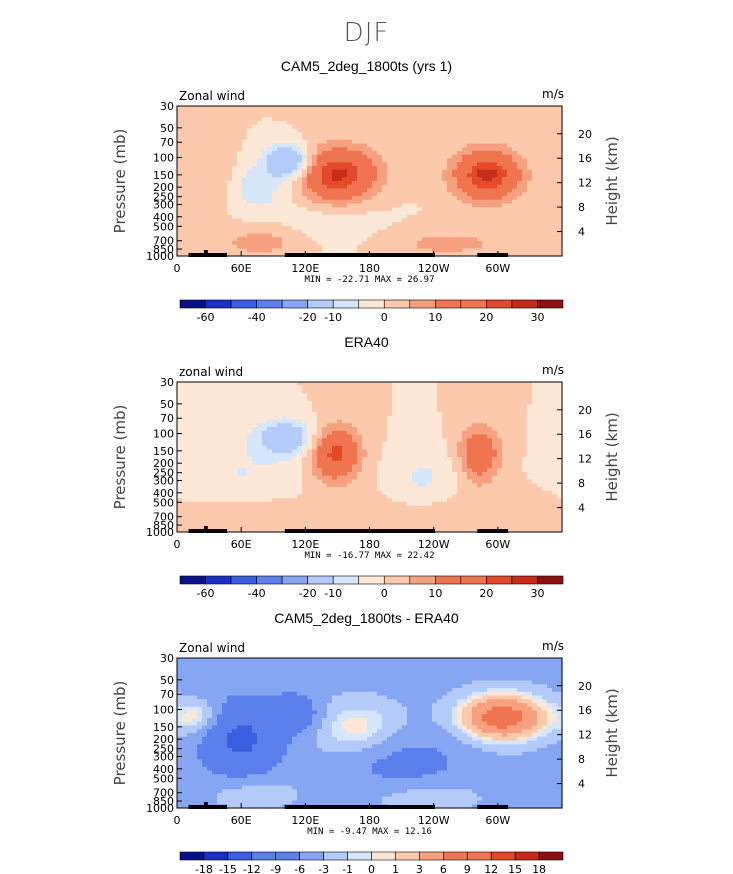 The image size is (733, 874). What do you see at coordinates (525, 304) in the screenshot?
I see `colorbar-swatch` at bounding box center [525, 304].